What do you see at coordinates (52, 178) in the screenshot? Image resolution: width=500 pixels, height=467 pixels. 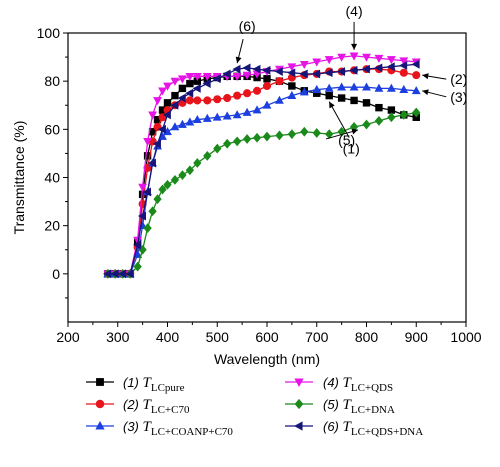 I see `y-tick-label: 40` at bounding box center [52, 178].